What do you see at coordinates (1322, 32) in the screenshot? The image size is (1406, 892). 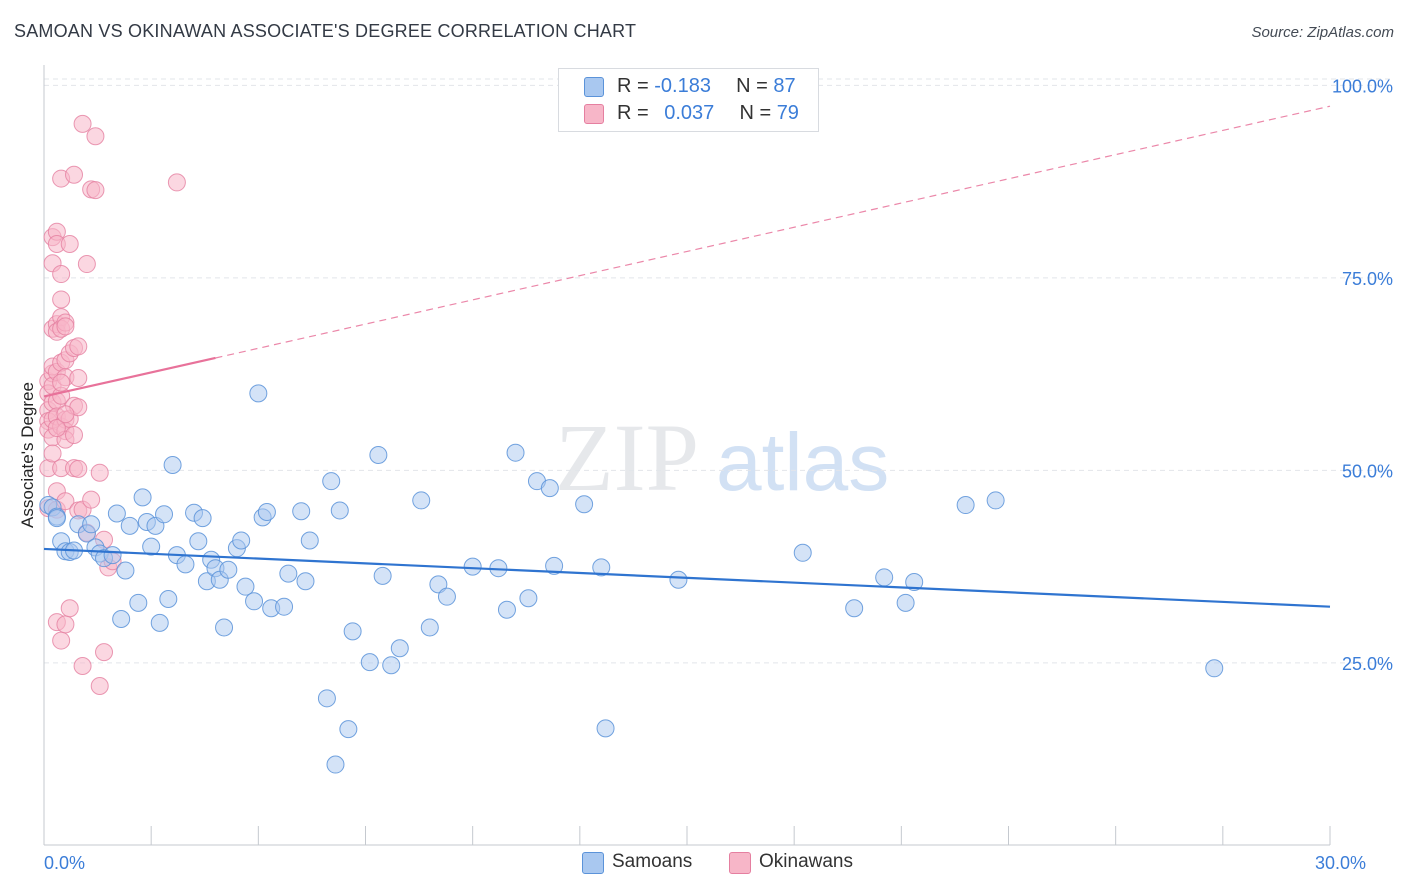 I see `source-credit: Source: ZipAtlas.com` at bounding box center [1322, 32].